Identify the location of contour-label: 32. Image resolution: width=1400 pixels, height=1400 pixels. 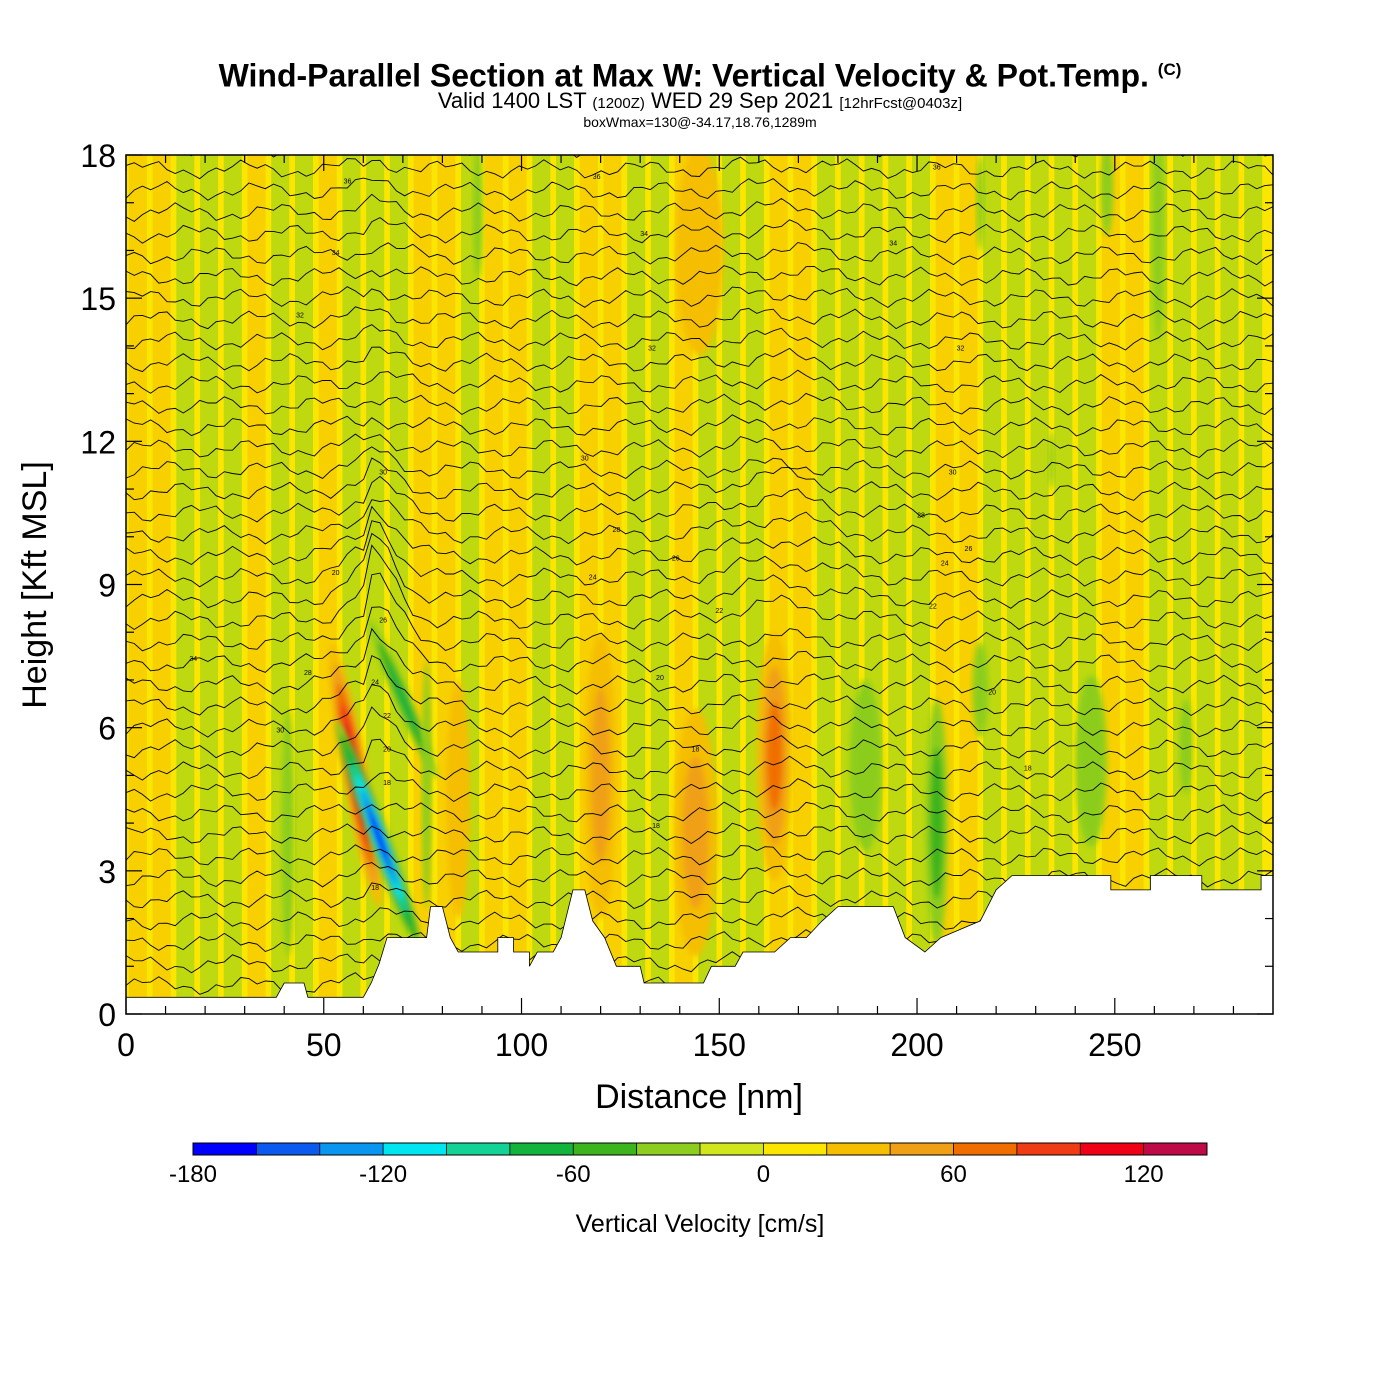
(961, 349).